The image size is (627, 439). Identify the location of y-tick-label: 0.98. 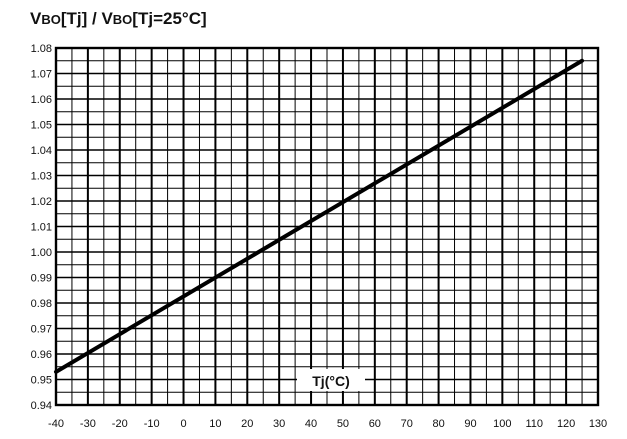
(41, 304).